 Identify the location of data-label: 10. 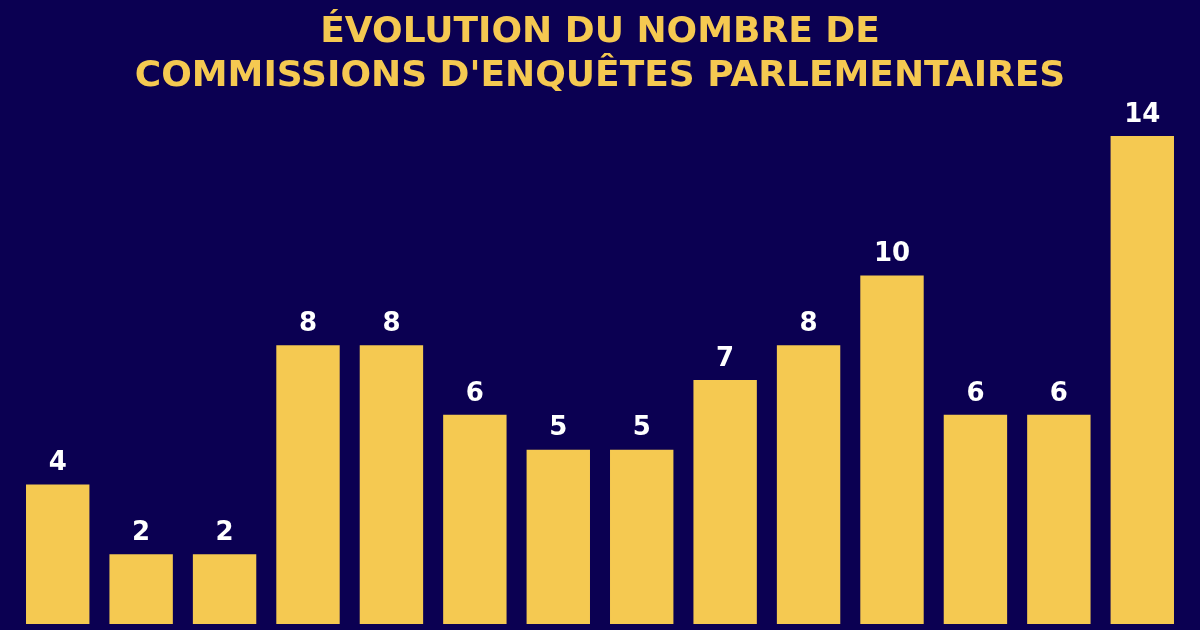
(892, 252).